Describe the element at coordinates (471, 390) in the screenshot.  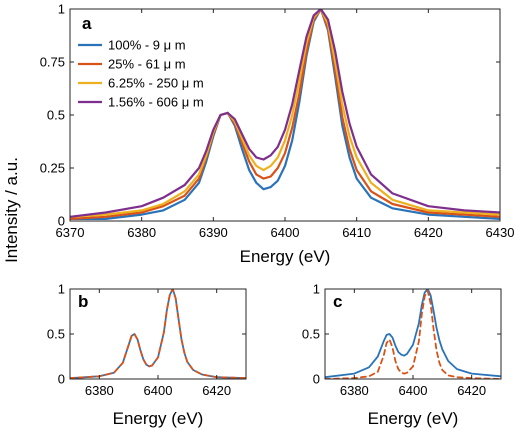
I see `panel-c-x-tick-label: 6420` at that location.